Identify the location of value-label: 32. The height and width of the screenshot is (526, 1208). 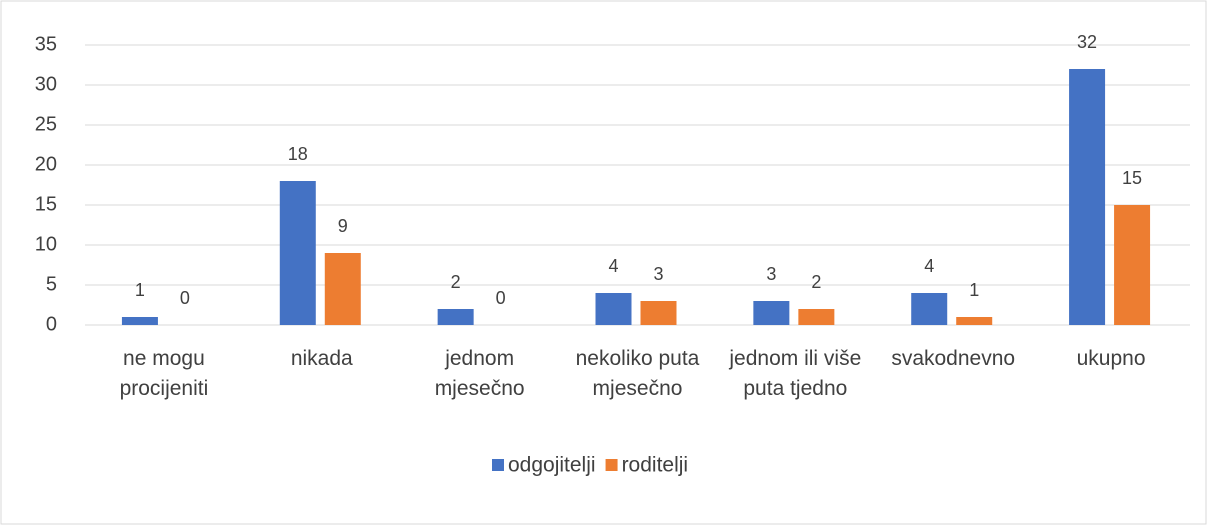
(1087, 42).